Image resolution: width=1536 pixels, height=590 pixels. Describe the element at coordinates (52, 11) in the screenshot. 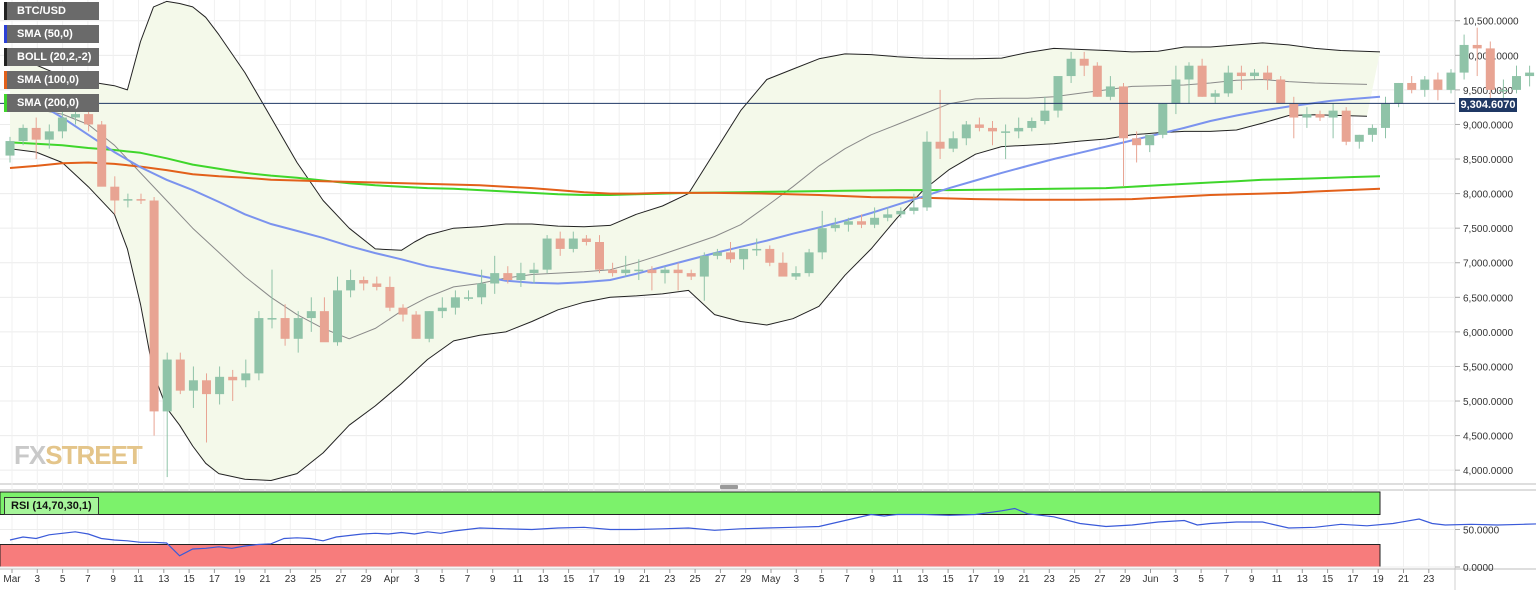

I see `legend-symbol: BTC/USD` at that location.